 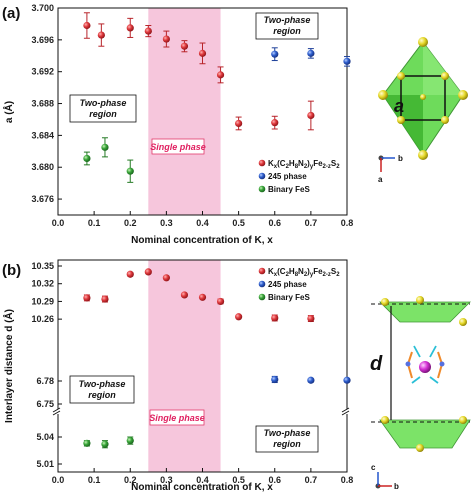 What do you see at coordinates (11, 13) in the screenshot?
I see `panel-a-label: (a)` at bounding box center [11, 13].